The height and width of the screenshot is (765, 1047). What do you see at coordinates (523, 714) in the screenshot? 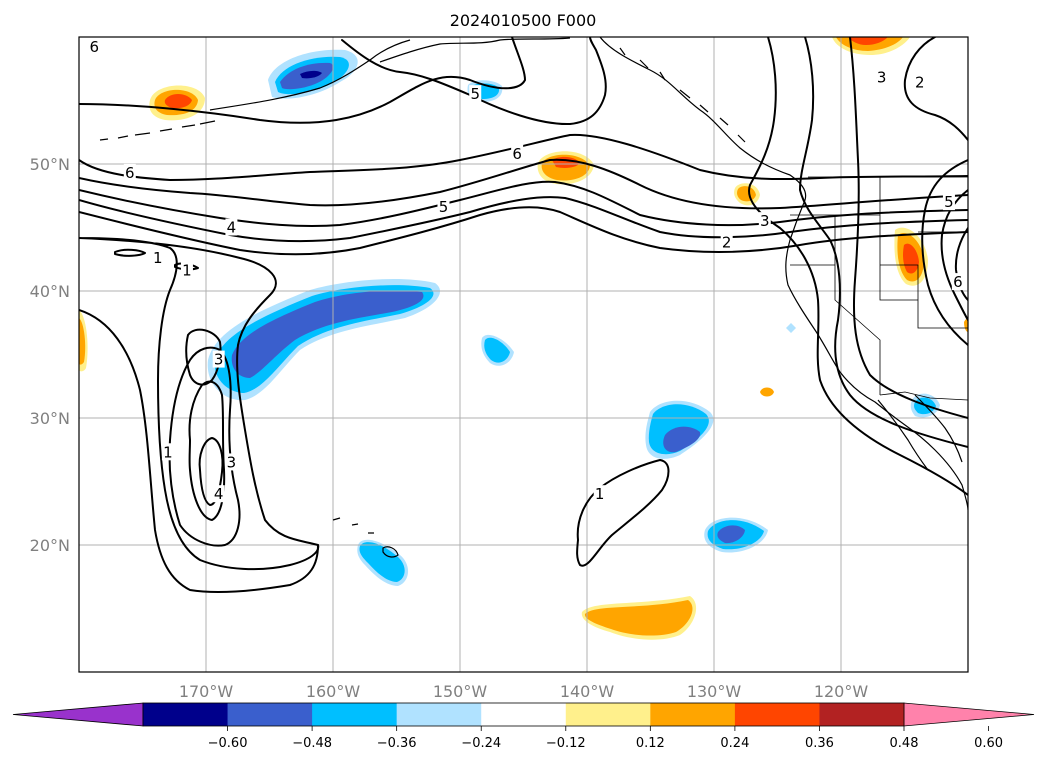
I see `colorbar-outline` at bounding box center [523, 714].